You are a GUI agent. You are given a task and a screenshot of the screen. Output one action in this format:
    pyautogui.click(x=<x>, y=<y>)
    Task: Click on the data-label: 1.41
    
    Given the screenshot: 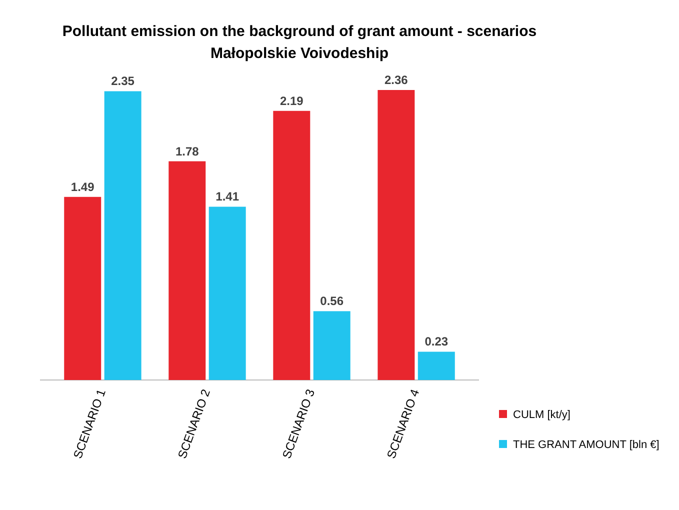 What is the action you would take?
    pyautogui.click(x=228, y=197)
    